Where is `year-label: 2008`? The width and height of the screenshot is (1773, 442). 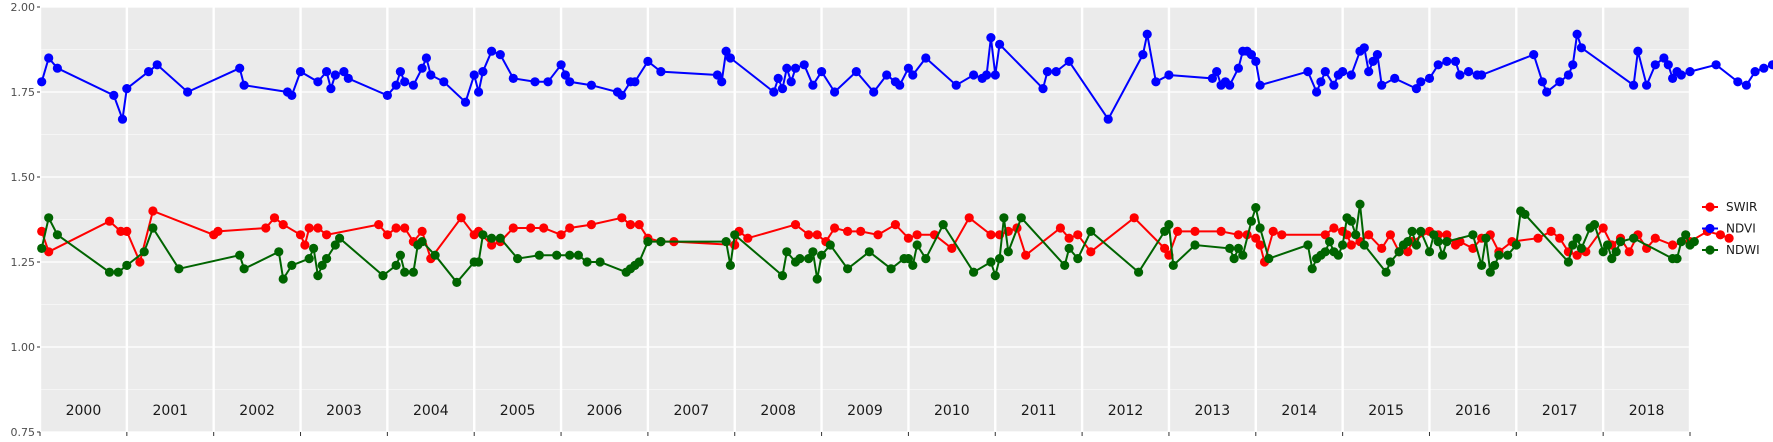 year-label: 2008 is located at coordinates (778, 411).